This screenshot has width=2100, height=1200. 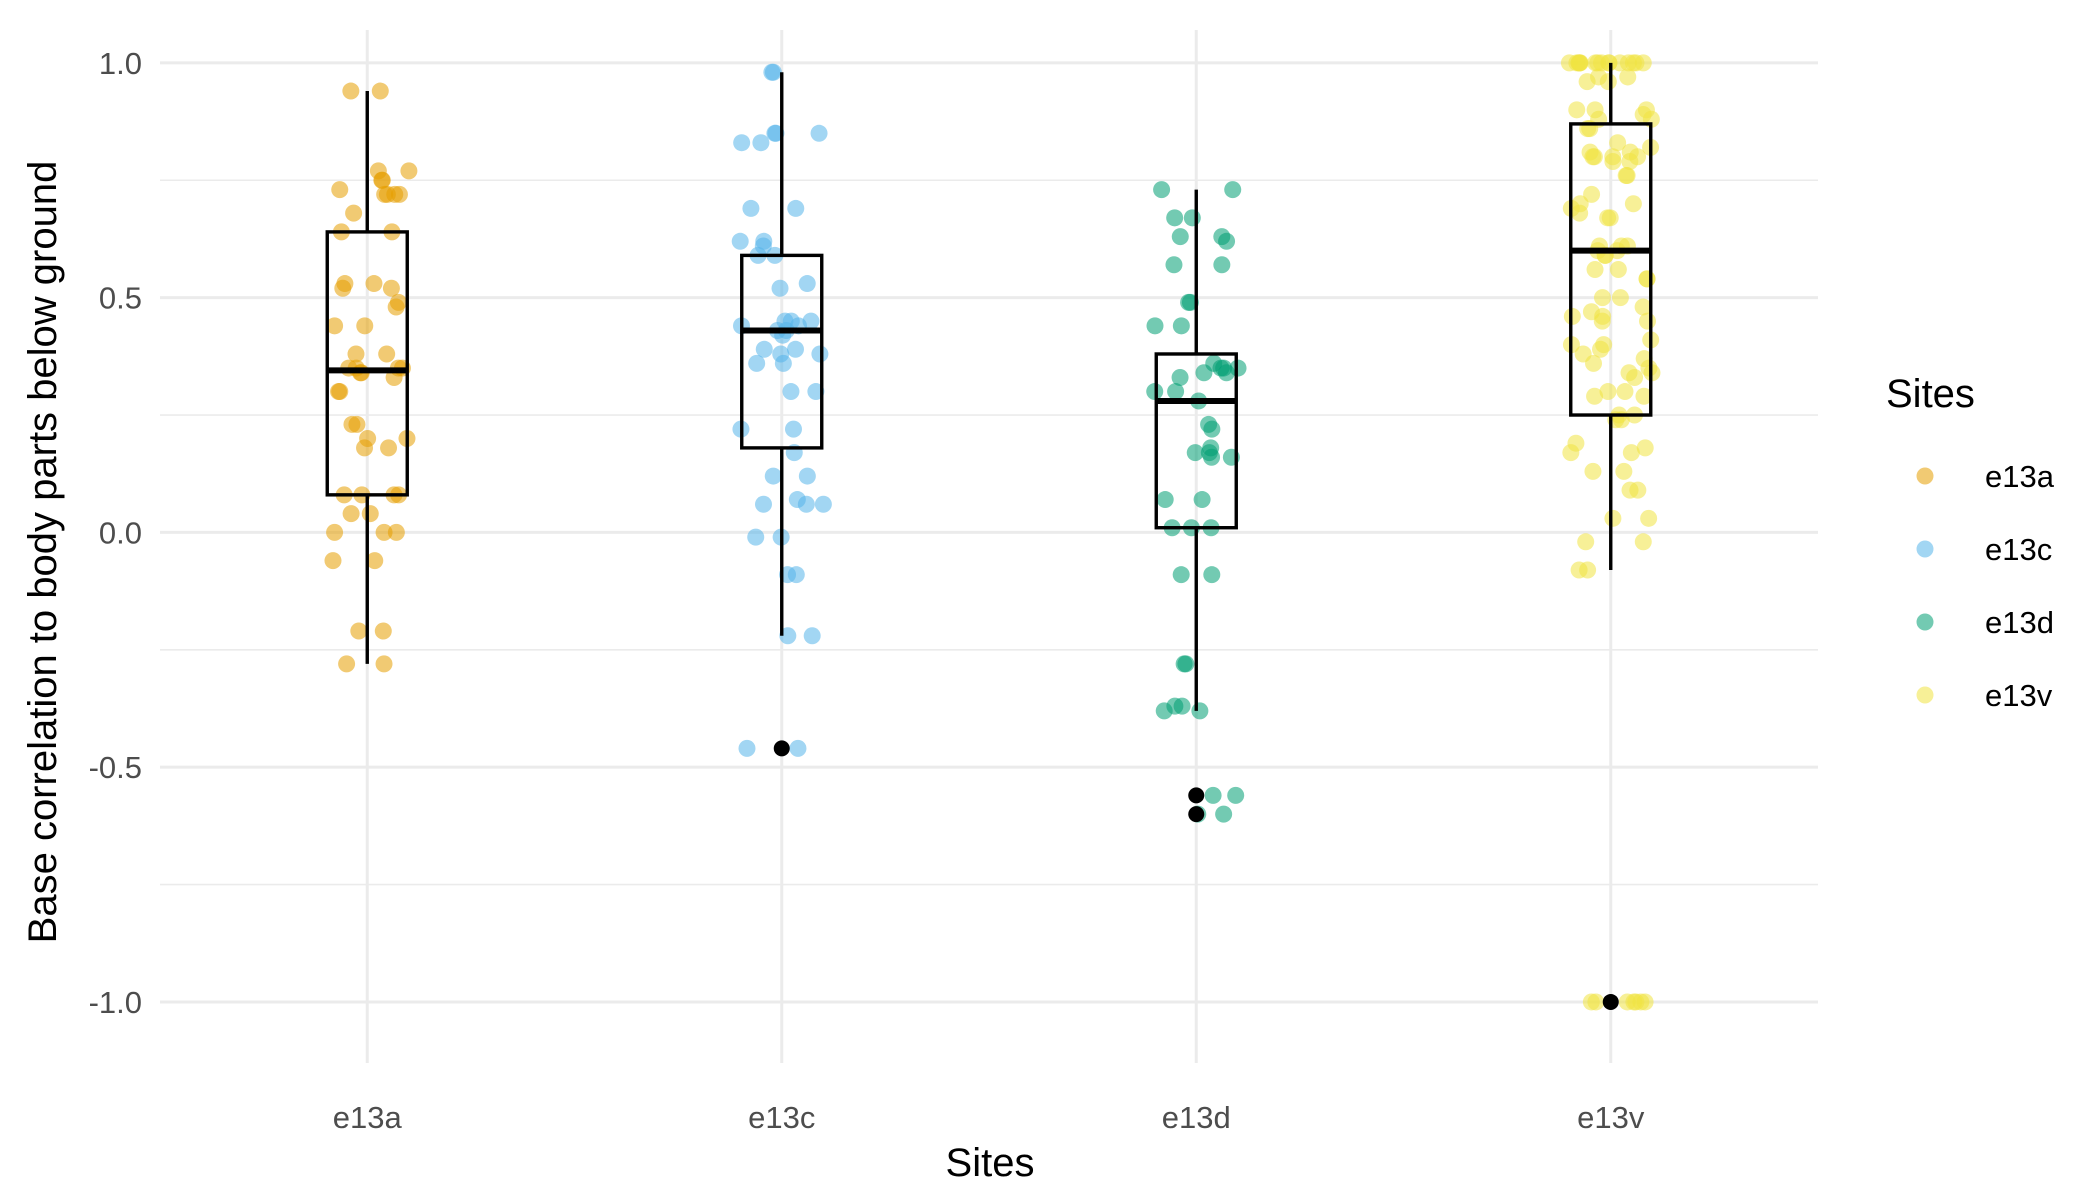 What do you see at coordinates (2018, 549) in the screenshot?
I see `legend-label-e13c: e13c` at bounding box center [2018, 549].